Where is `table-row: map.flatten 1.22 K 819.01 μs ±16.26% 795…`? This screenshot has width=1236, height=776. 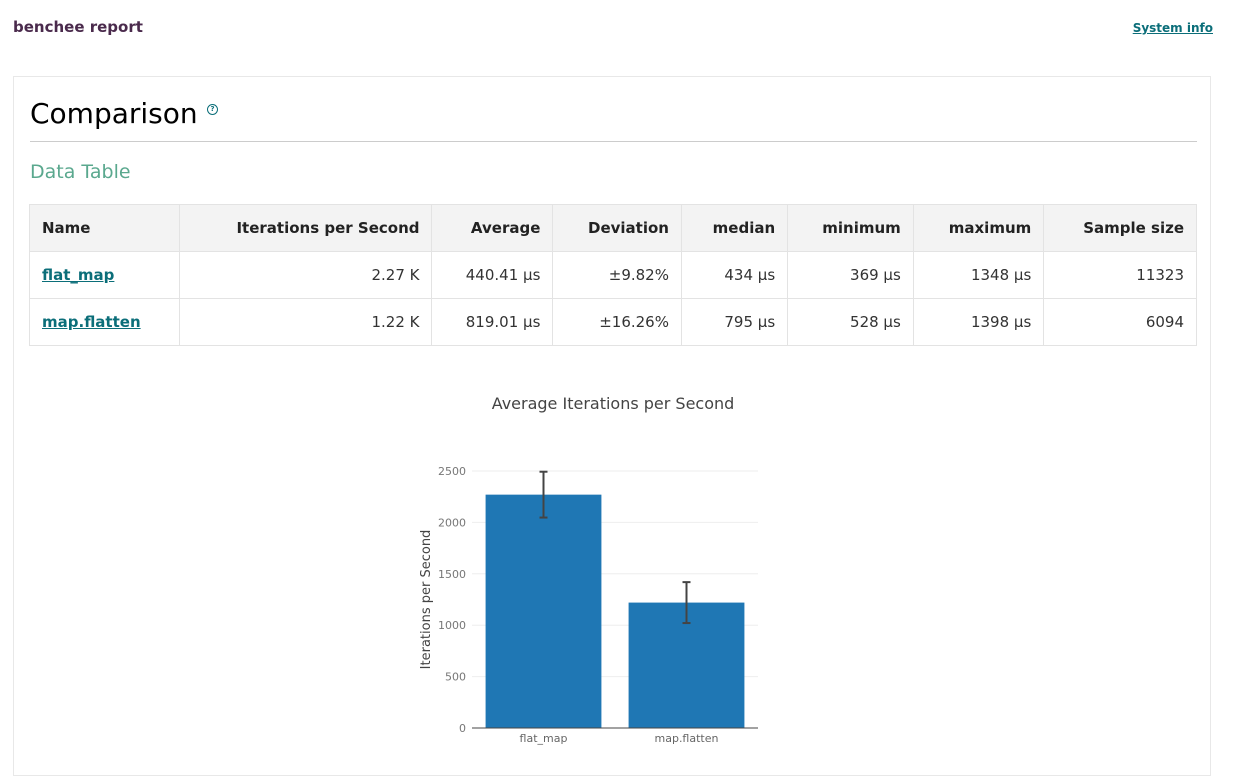
table-row: map.flatten 1.22 K 819.01 μs ±16.26% 795… is located at coordinates (612, 322).